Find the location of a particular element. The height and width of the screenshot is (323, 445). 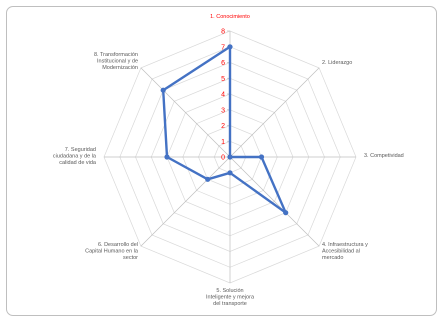

tick-label-8: 8 is located at coordinates (223, 32).